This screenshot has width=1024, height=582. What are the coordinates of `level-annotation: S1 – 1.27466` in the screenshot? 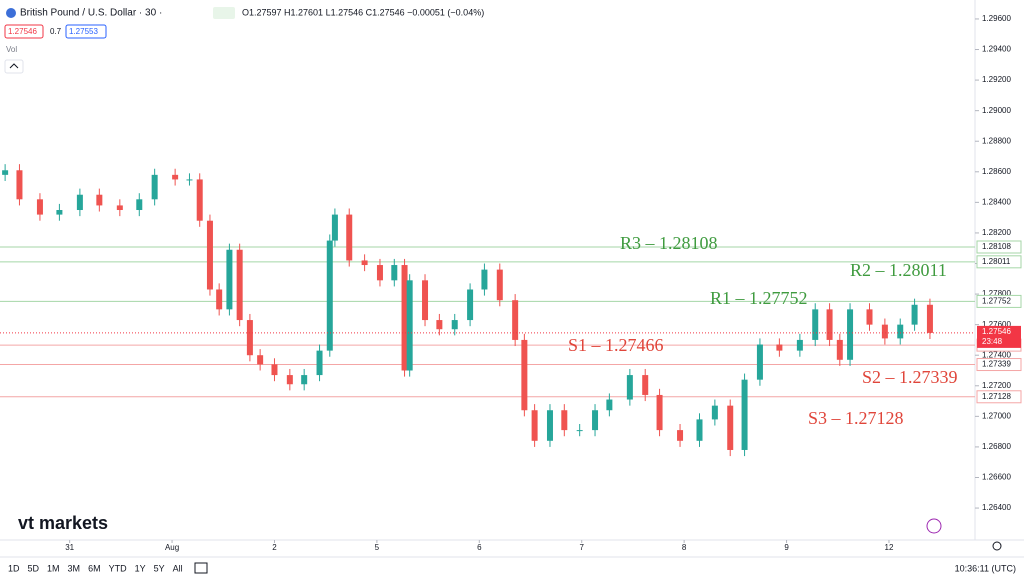 It's located at (616, 345).